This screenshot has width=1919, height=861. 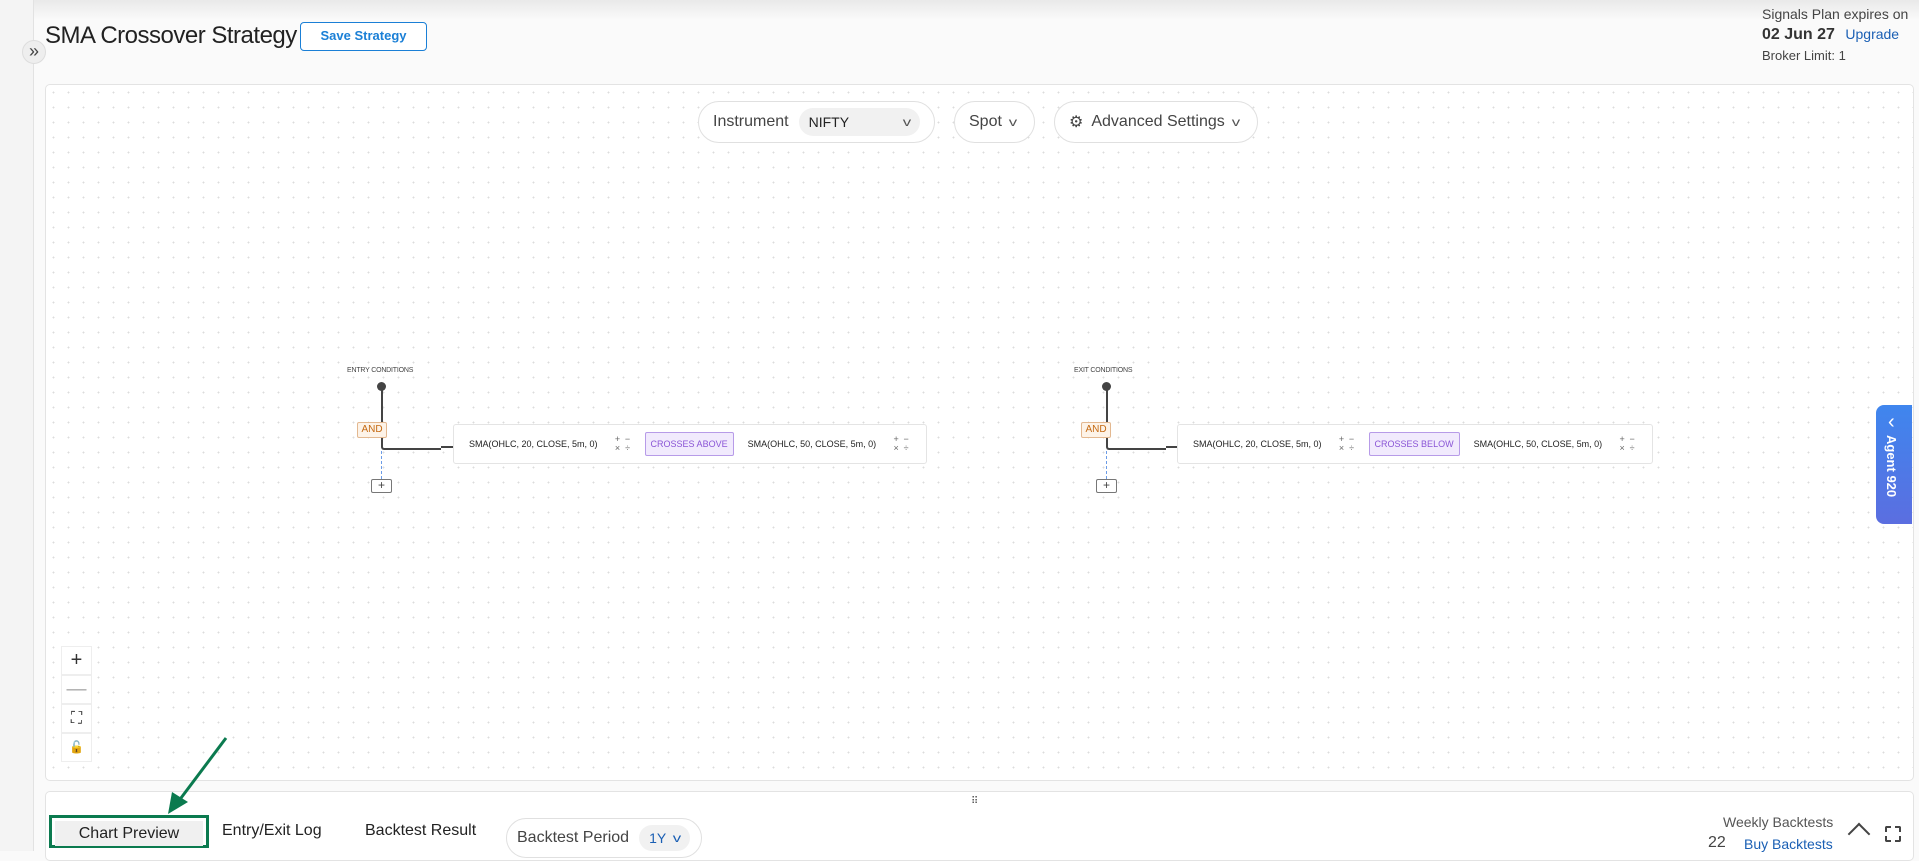 I want to click on agent-label: Agent 920, so click(x=1891, y=466).